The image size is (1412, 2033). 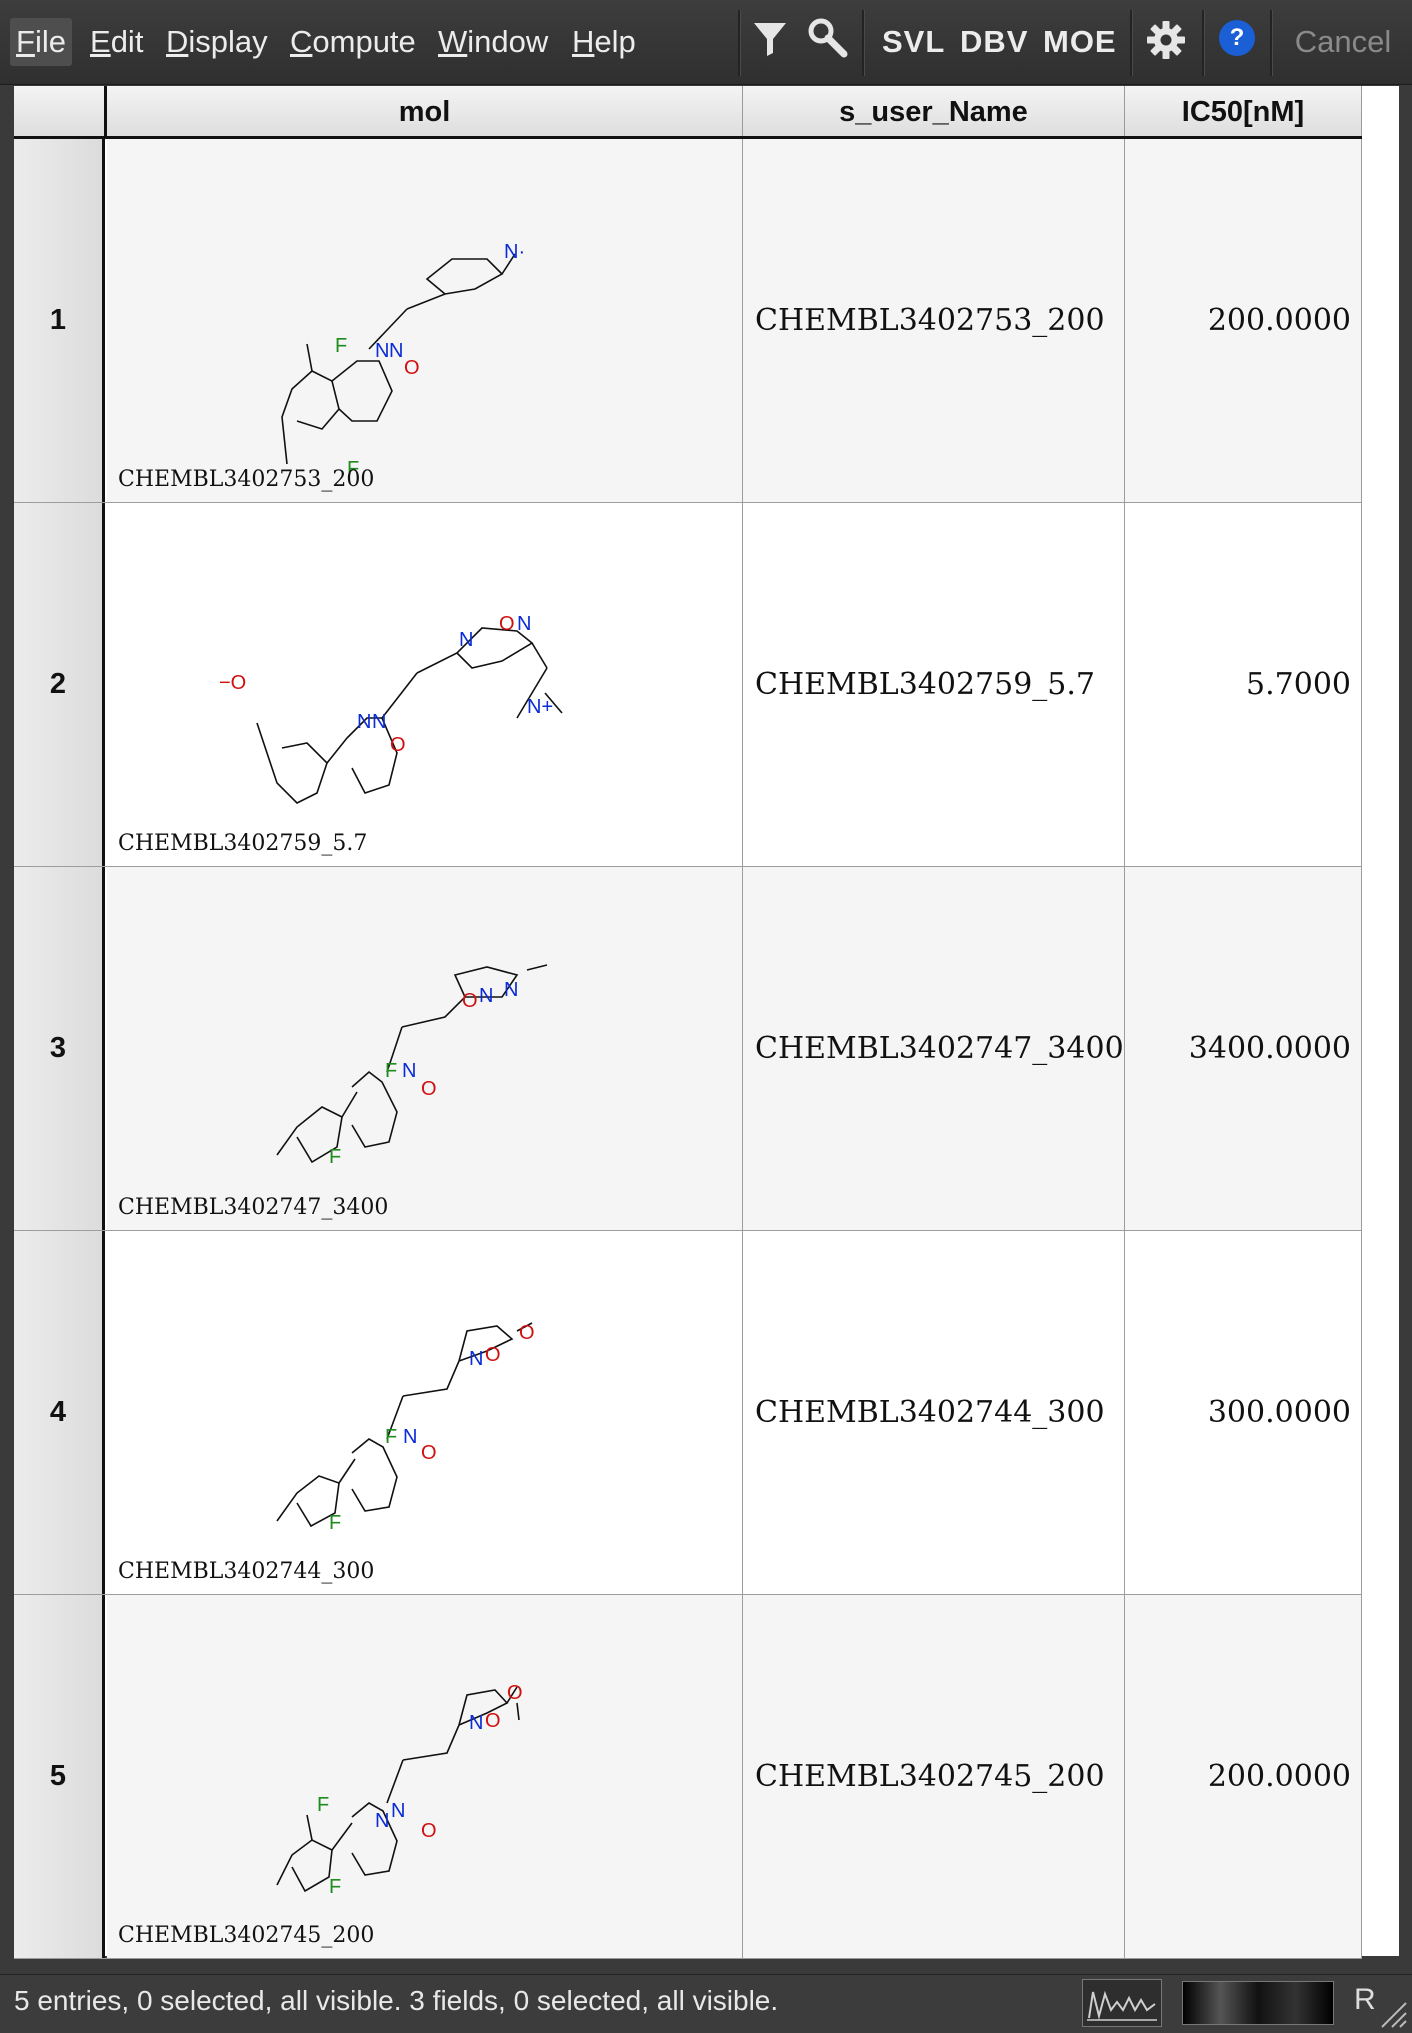 What do you see at coordinates (604, 41) in the screenshot?
I see `menu-help: Help` at bounding box center [604, 41].